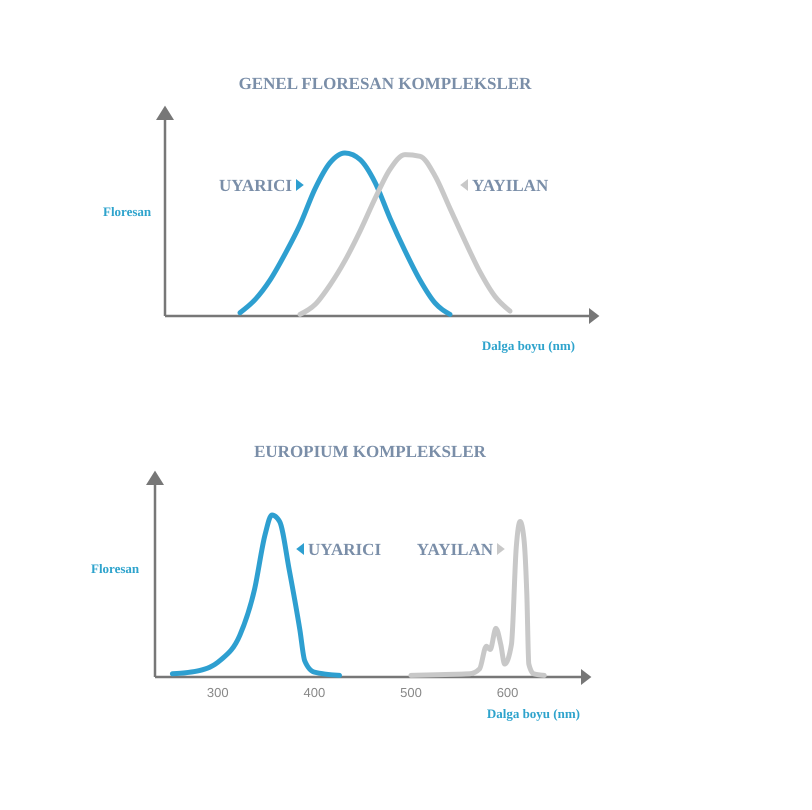  I want to click on series-label: YAYILAN, so click(455, 549).